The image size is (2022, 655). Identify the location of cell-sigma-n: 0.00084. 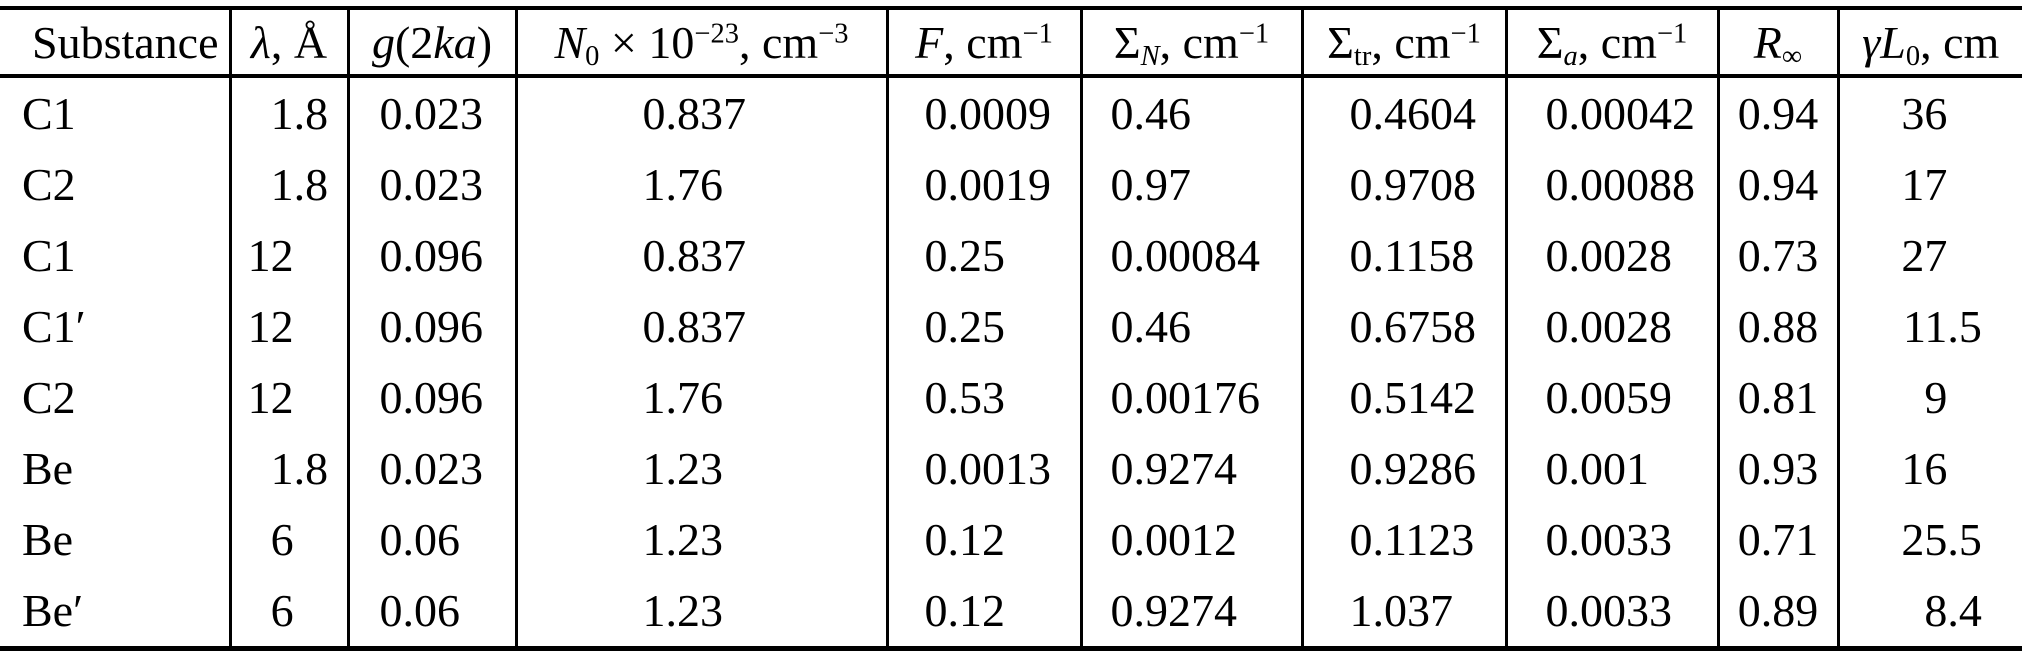
(1190, 255).